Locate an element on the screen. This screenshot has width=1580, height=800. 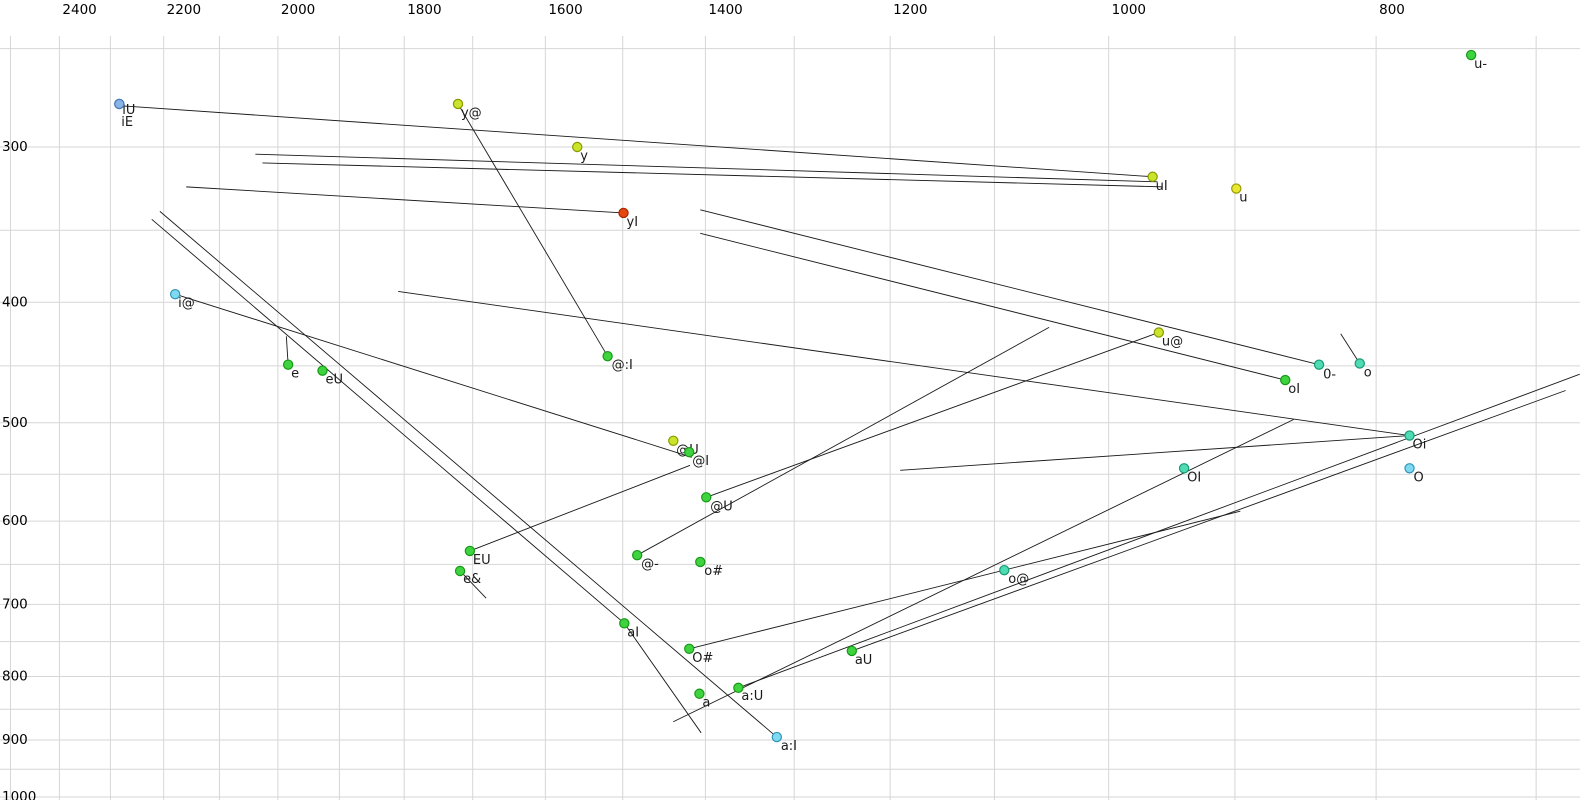
data-point-i_ is located at coordinates (175, 294).